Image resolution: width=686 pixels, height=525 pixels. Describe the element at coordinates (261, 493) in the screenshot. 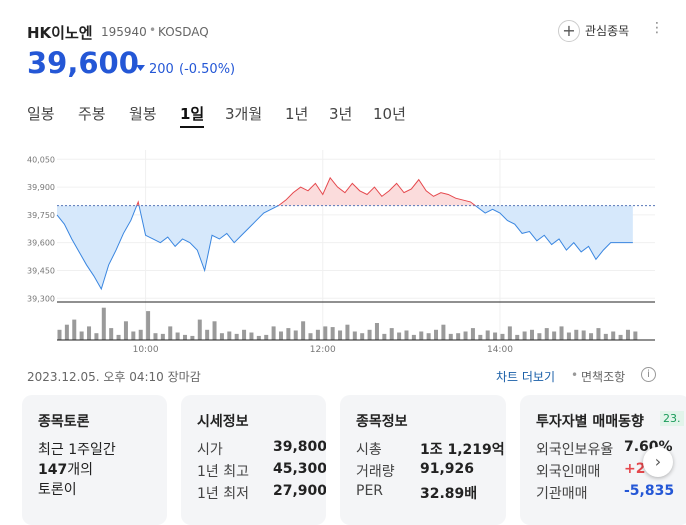

I see `info-row: 1년 최저 27,900` at that location.